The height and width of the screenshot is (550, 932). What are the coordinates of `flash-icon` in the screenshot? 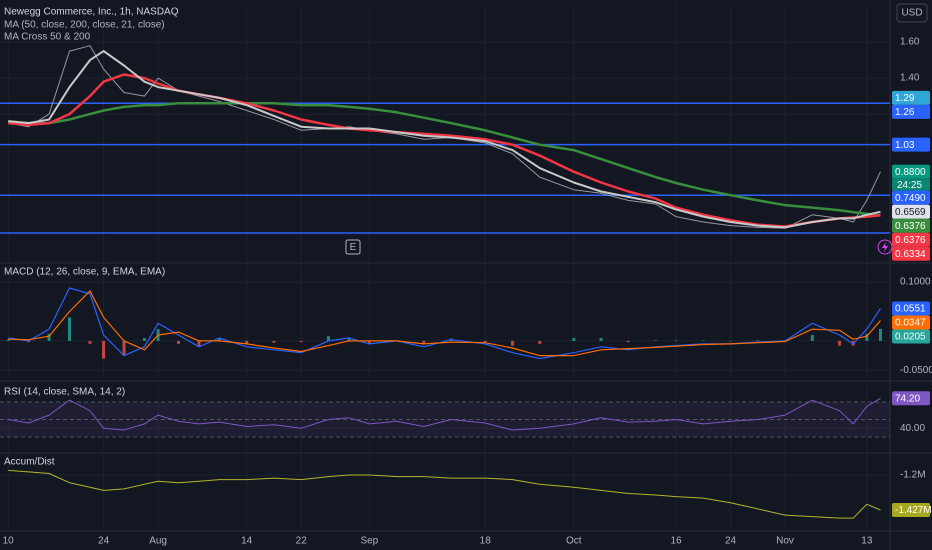 It's located at (885, 247).